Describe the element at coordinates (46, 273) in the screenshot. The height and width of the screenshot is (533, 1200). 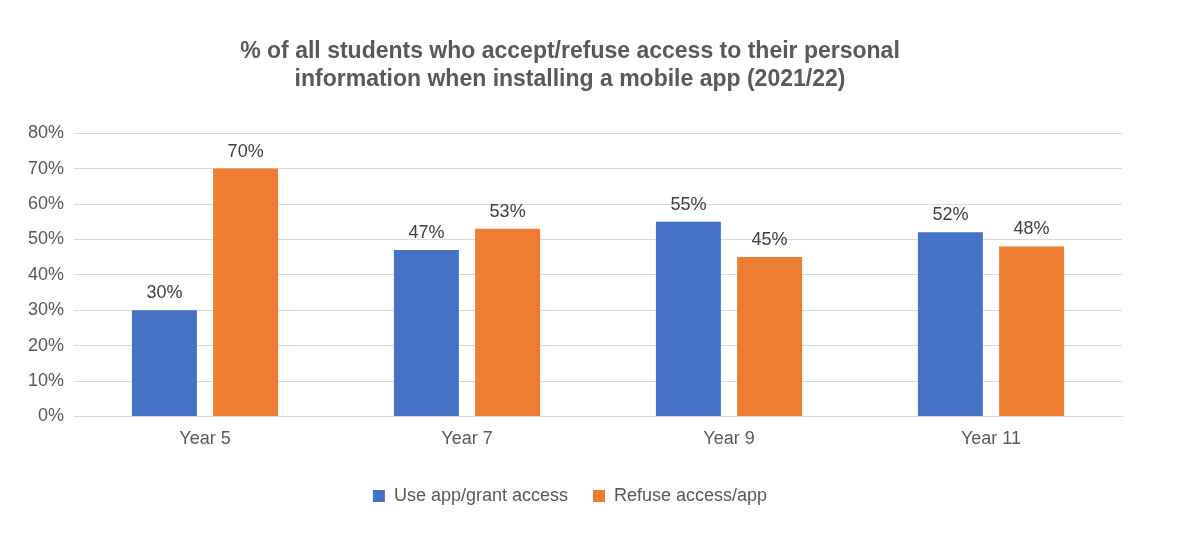
I see `y-tick-label: 40%` at that location.